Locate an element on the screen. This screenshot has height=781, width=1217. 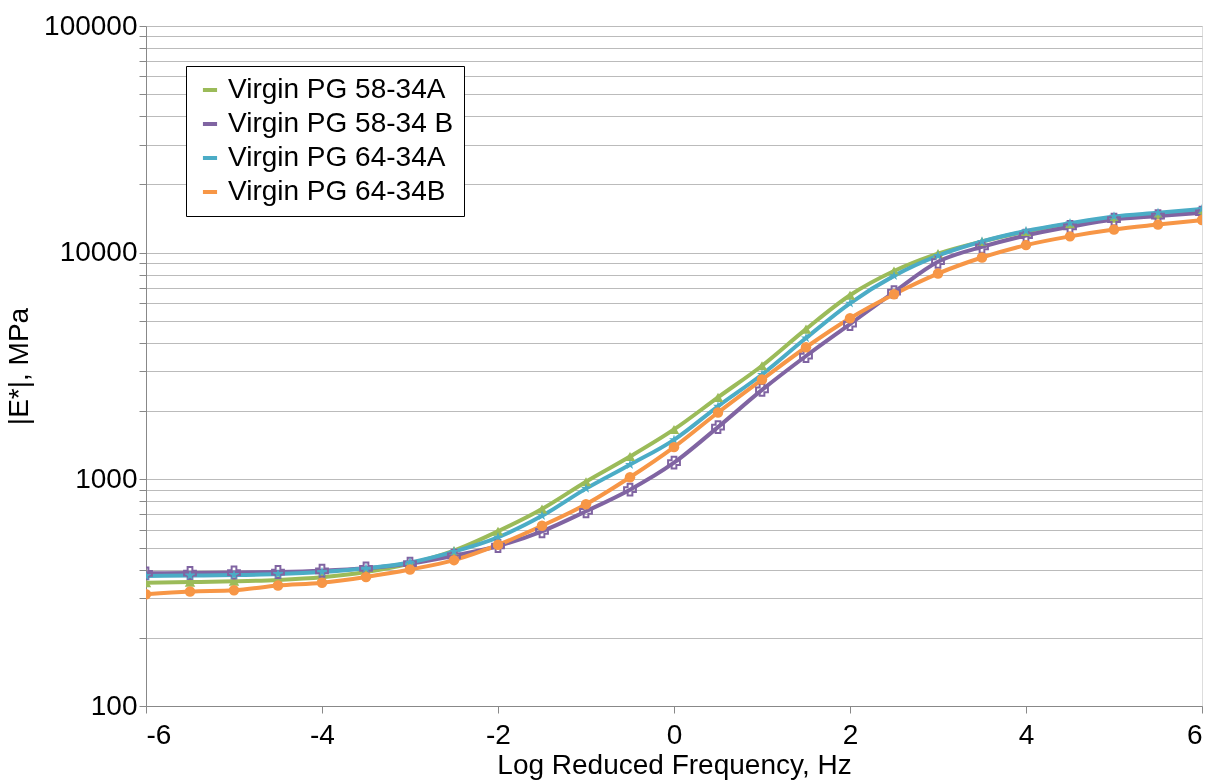
y-tick-label: 10000 is located at coordinates (98, 252).